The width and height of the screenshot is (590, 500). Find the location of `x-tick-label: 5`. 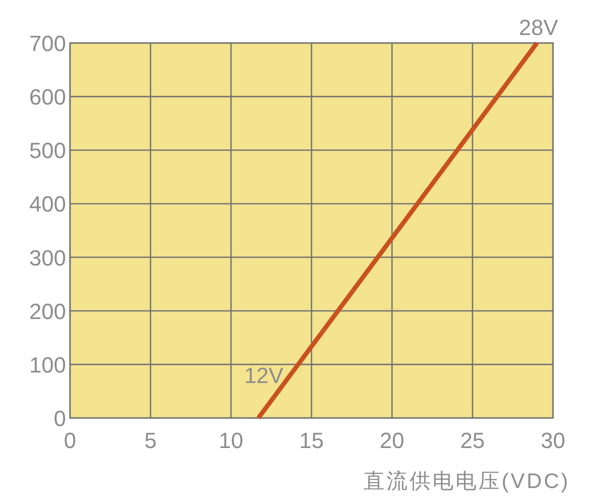

x-tick-label: 5 is located at coordinates (150, 440).